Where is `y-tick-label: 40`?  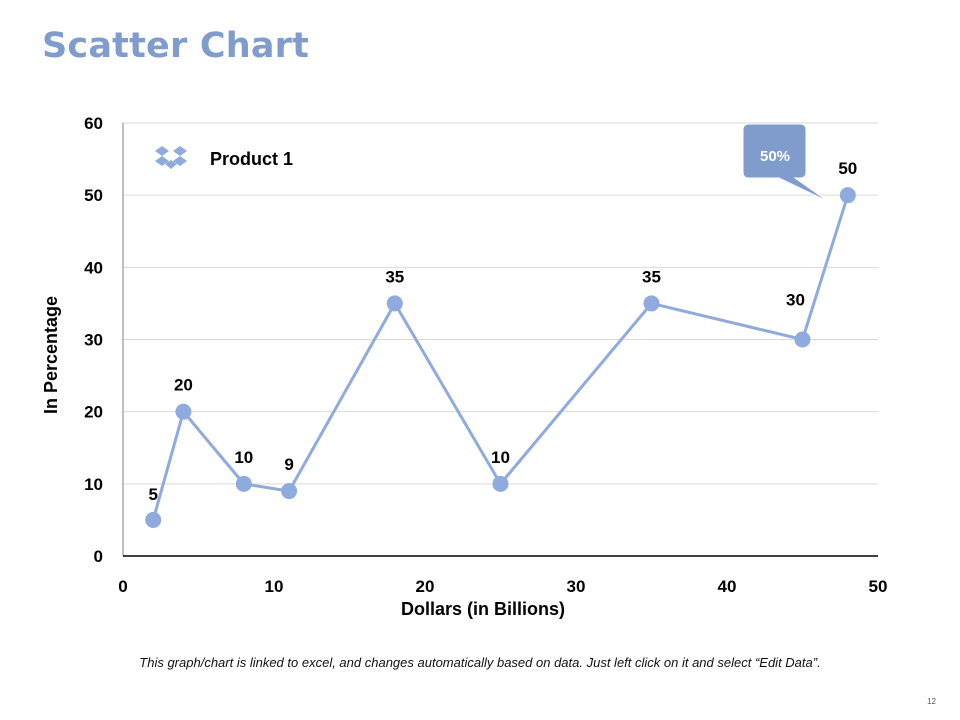
y-tick-label: 40 is located at coordinates (93, 267).